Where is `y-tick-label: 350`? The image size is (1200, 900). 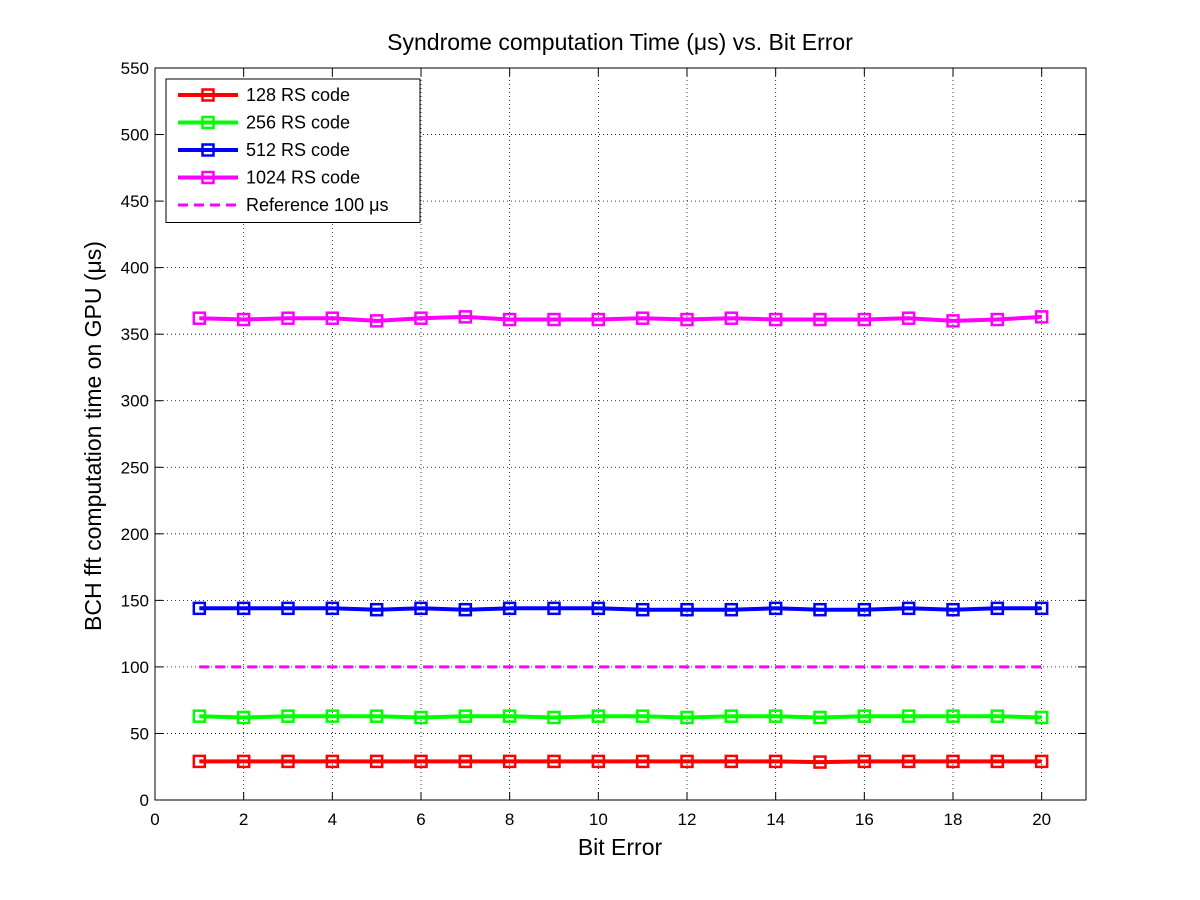 y-tick-label: 350 is located at coordinates (135, 334).